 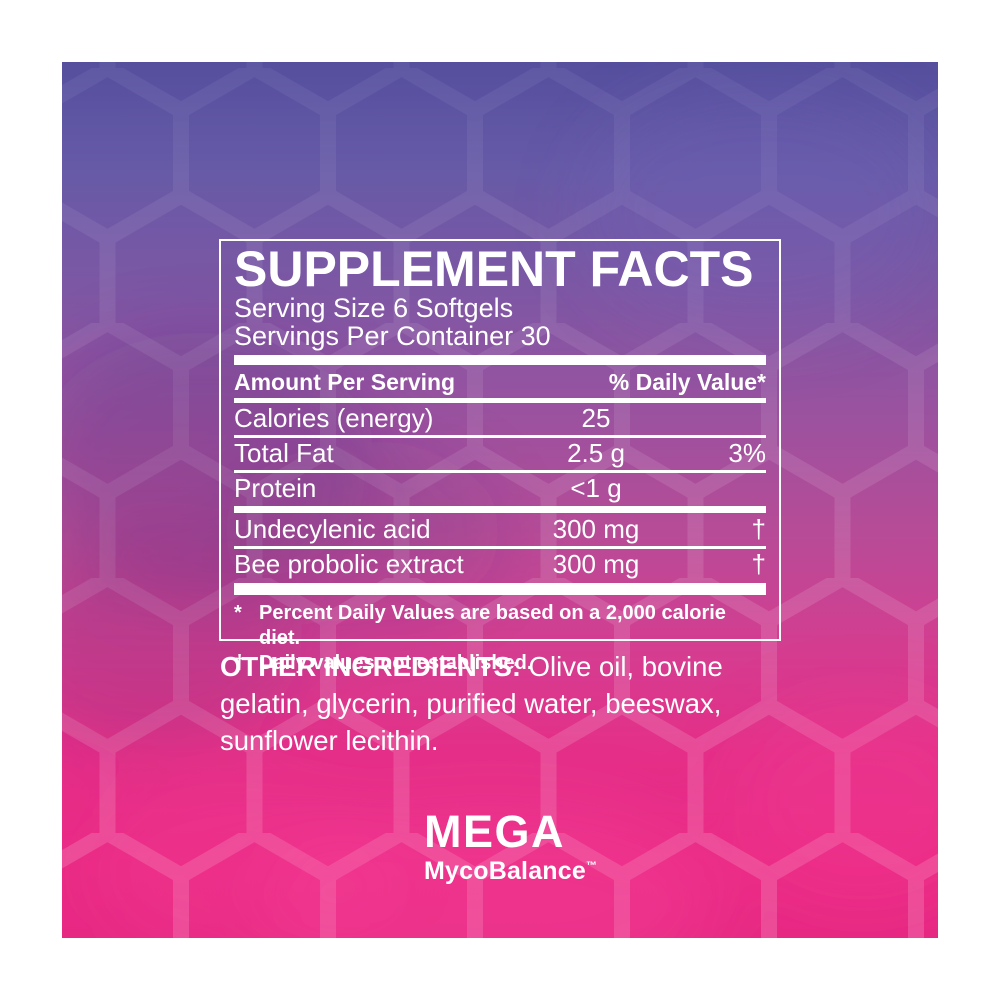 What do you see at coordinates (284, 453) in the screenshot?
I see `row-name: Total Fat` at bounding box center [284, 453].